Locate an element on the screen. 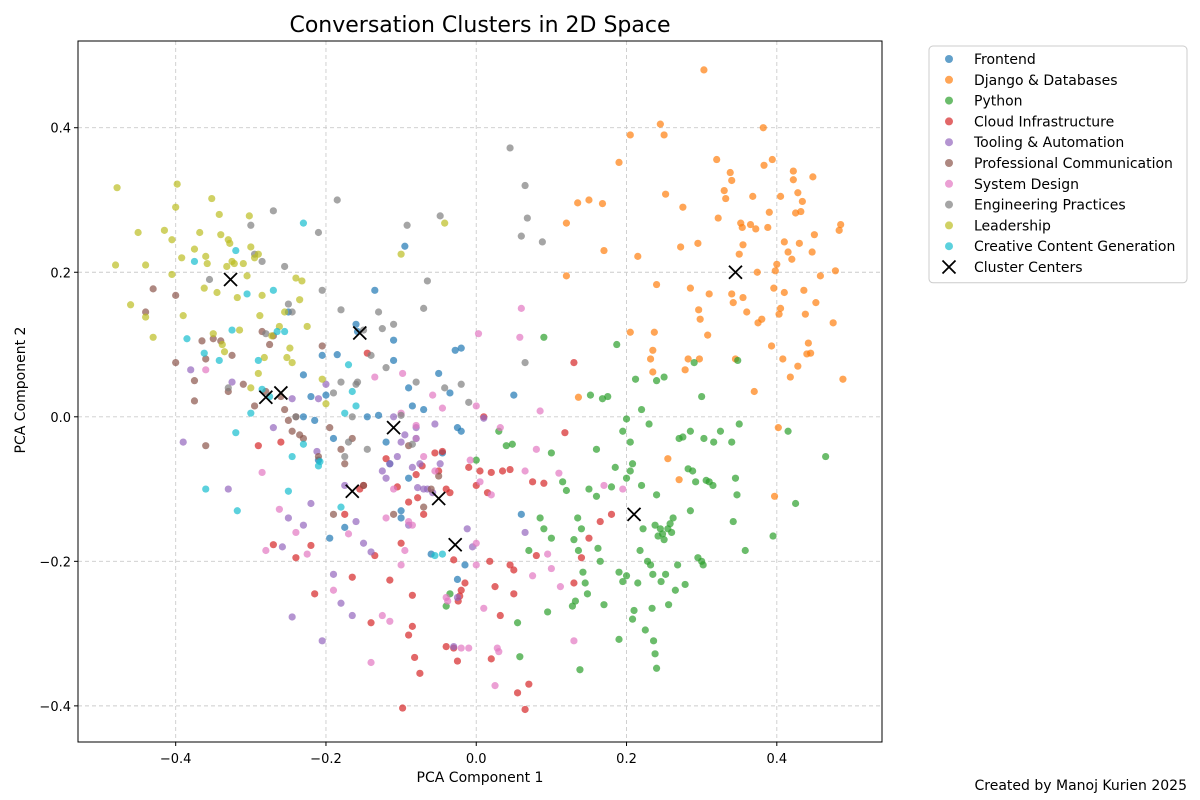 The width and height of the screenshot is (1200, 800). series-engineering-practices is located at coordinates (375, 302).